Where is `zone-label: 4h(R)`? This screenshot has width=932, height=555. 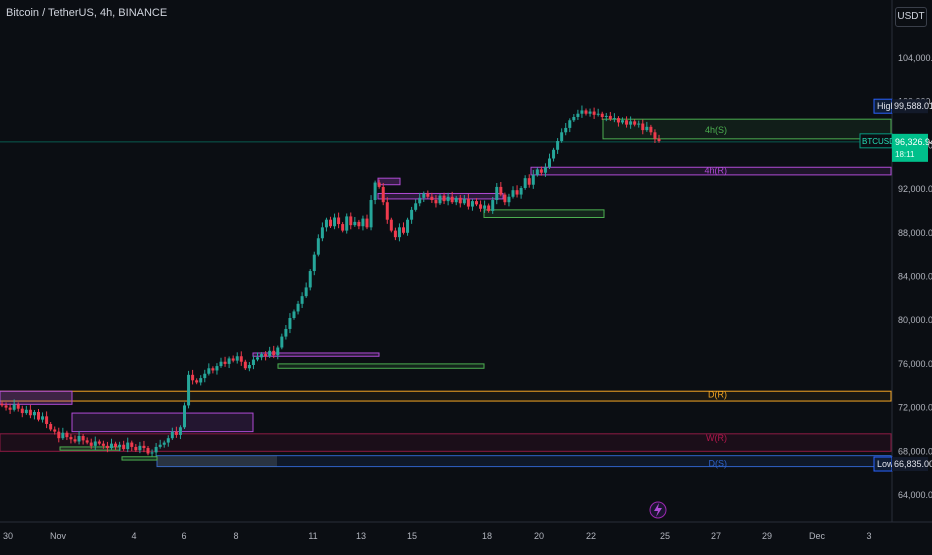 zone-label: 4h(R) is located at coordinates (715, 171).